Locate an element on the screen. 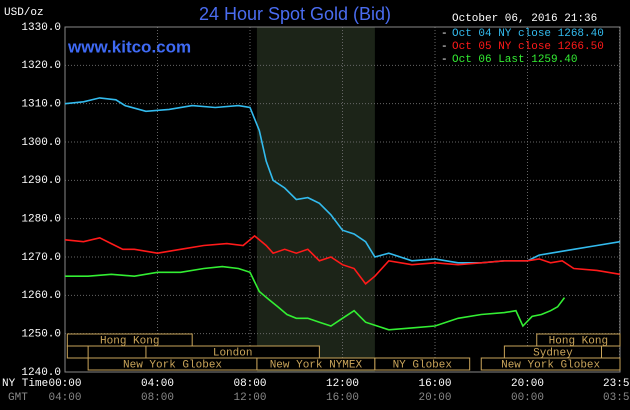 Image resolution: width=630 pixels, height=410 pixels. y-tick-label: 1240.0 is located at coordinates (41, 373).